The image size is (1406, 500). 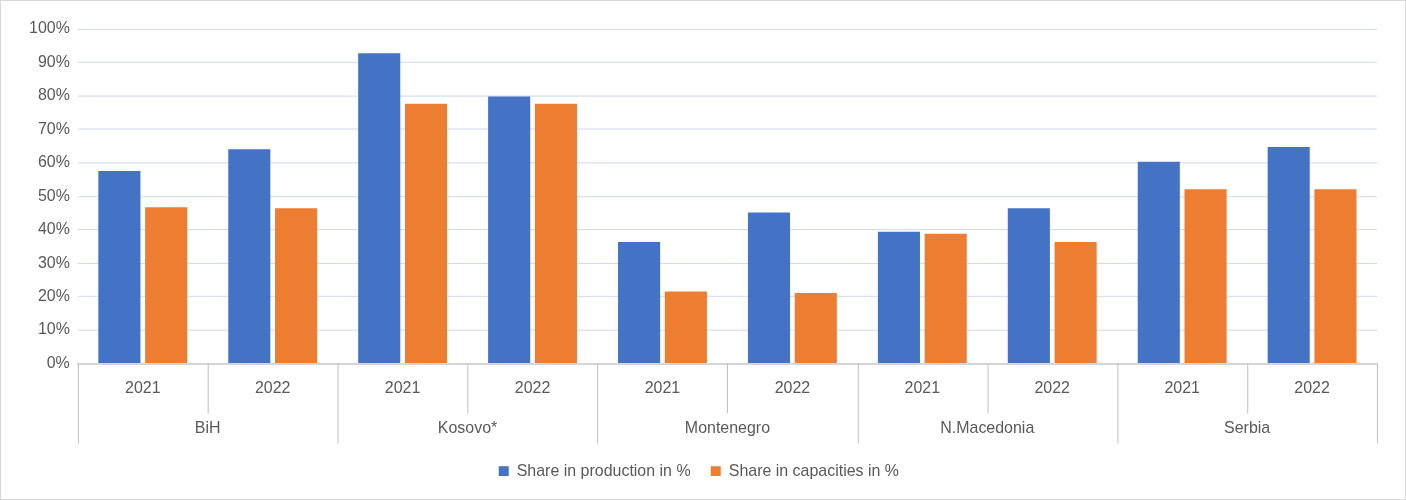 I want to click on y-tick-label: 70%, so click(x=53, y=128).